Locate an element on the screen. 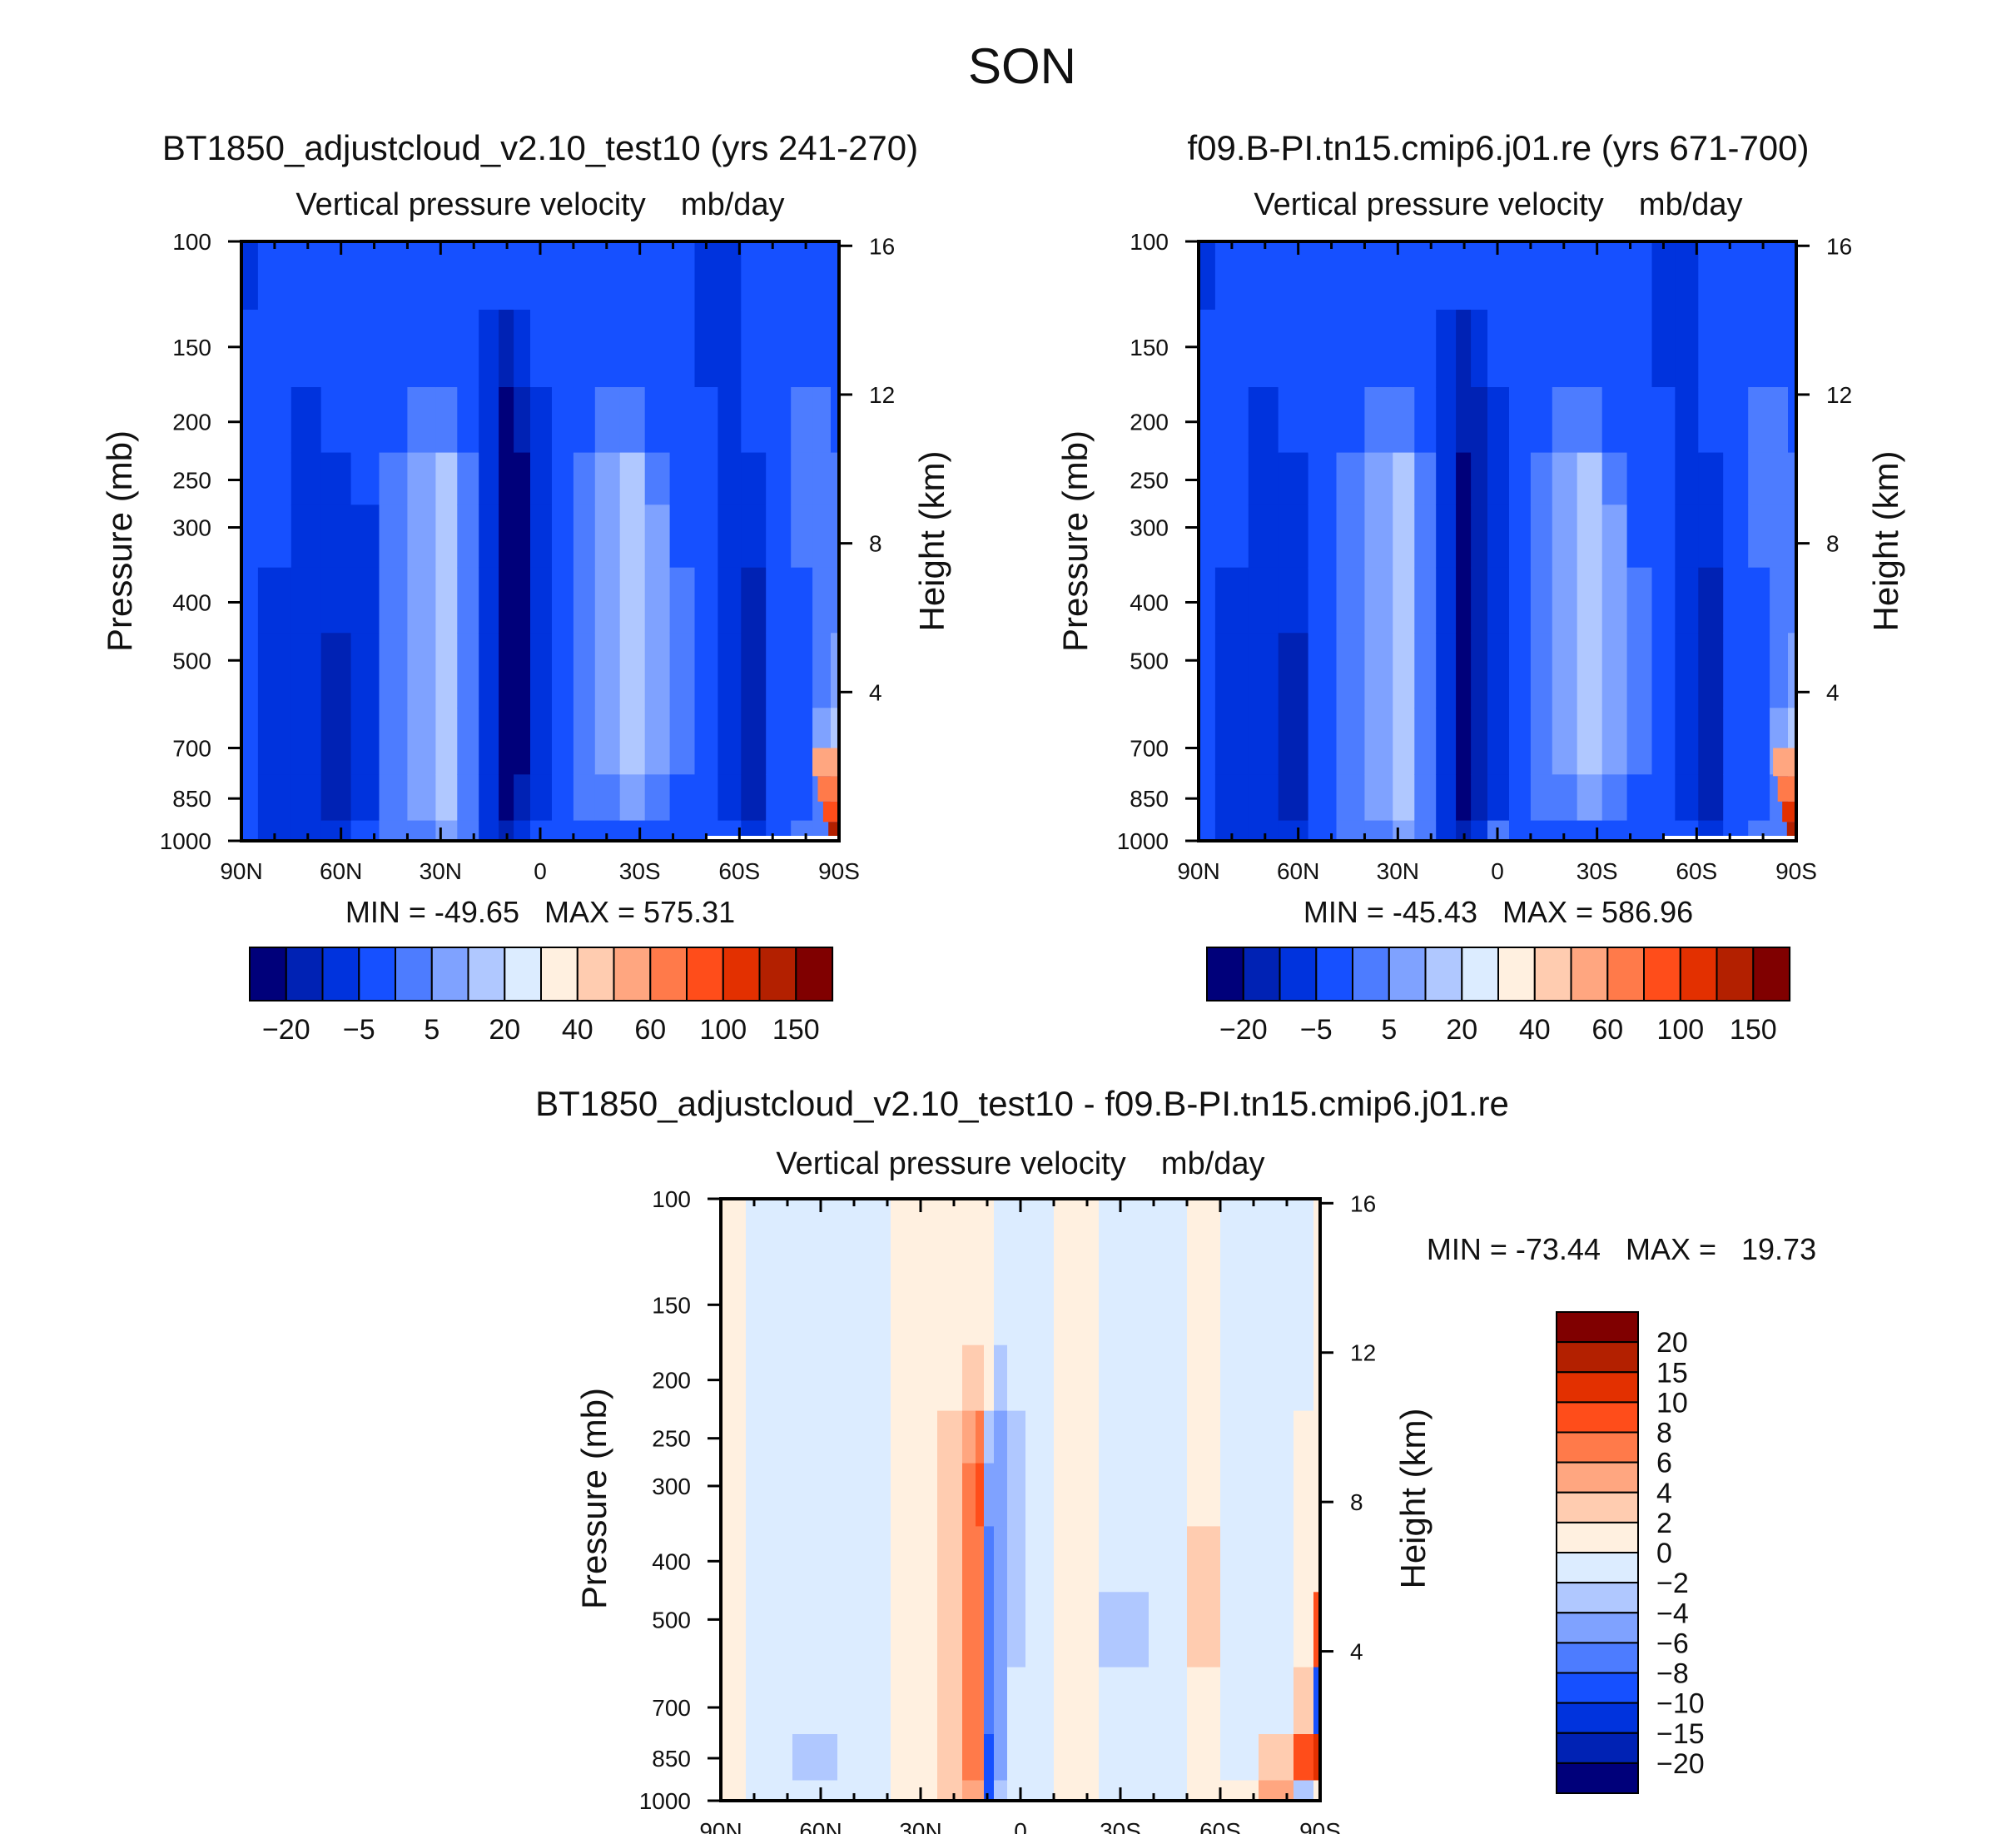 This screenshot has height=1834, width=2016. colorbar-label: 150 is located at coordinates (796, 1030).